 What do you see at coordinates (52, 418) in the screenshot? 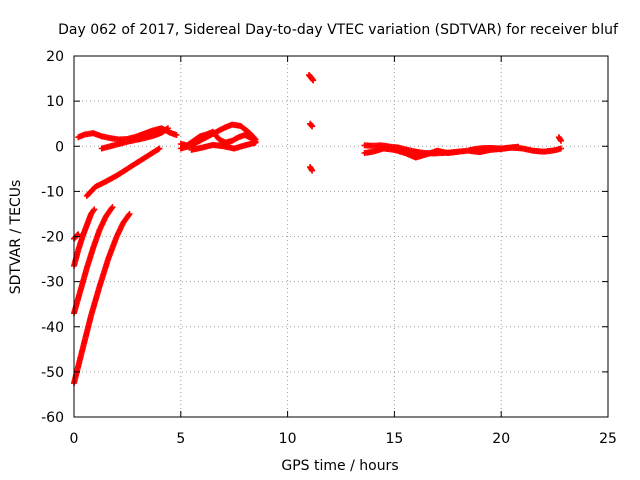
I see `y-tick-label: -60` at bounding box center [52, 418].